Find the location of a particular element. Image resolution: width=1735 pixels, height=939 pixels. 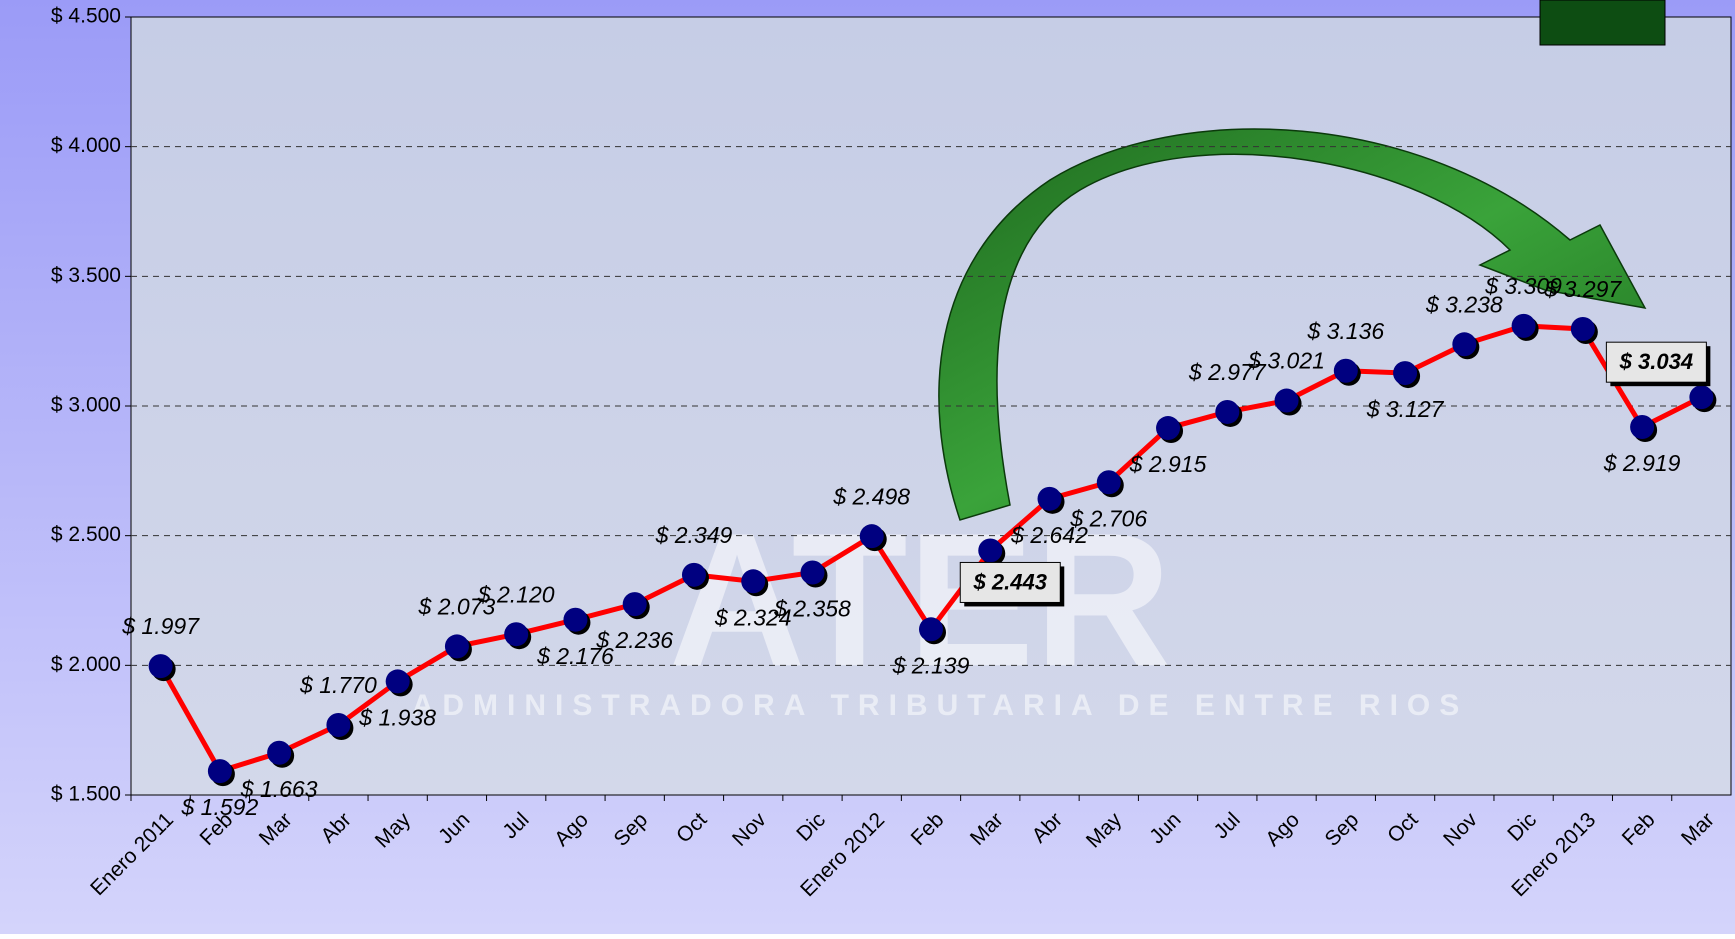

data-label: $ 2.120 is located at coordinates (516, 594).